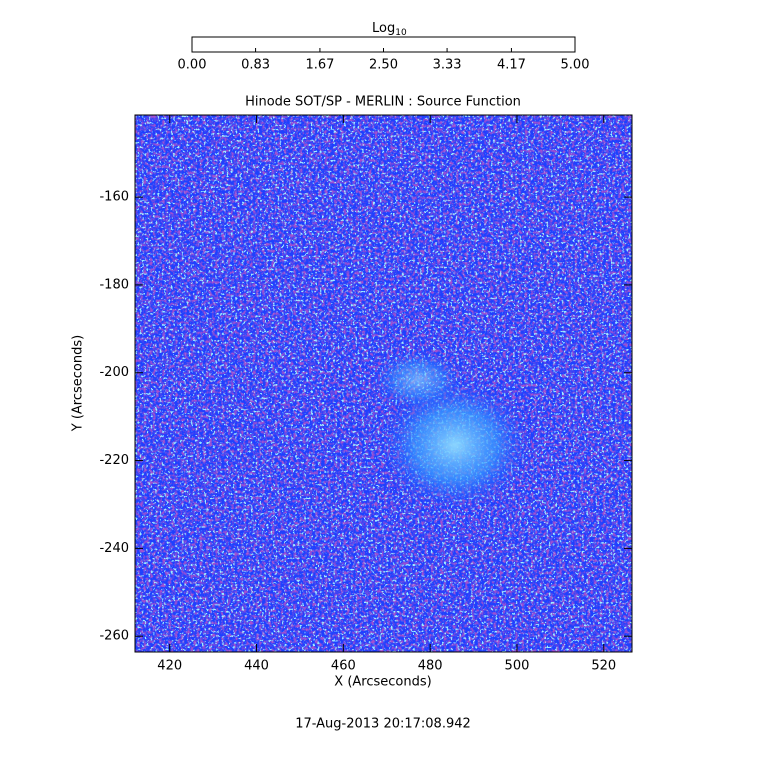 This screenshot has height=772, width=766. I want to click on y-tick-label: -200, so click(114, 372).